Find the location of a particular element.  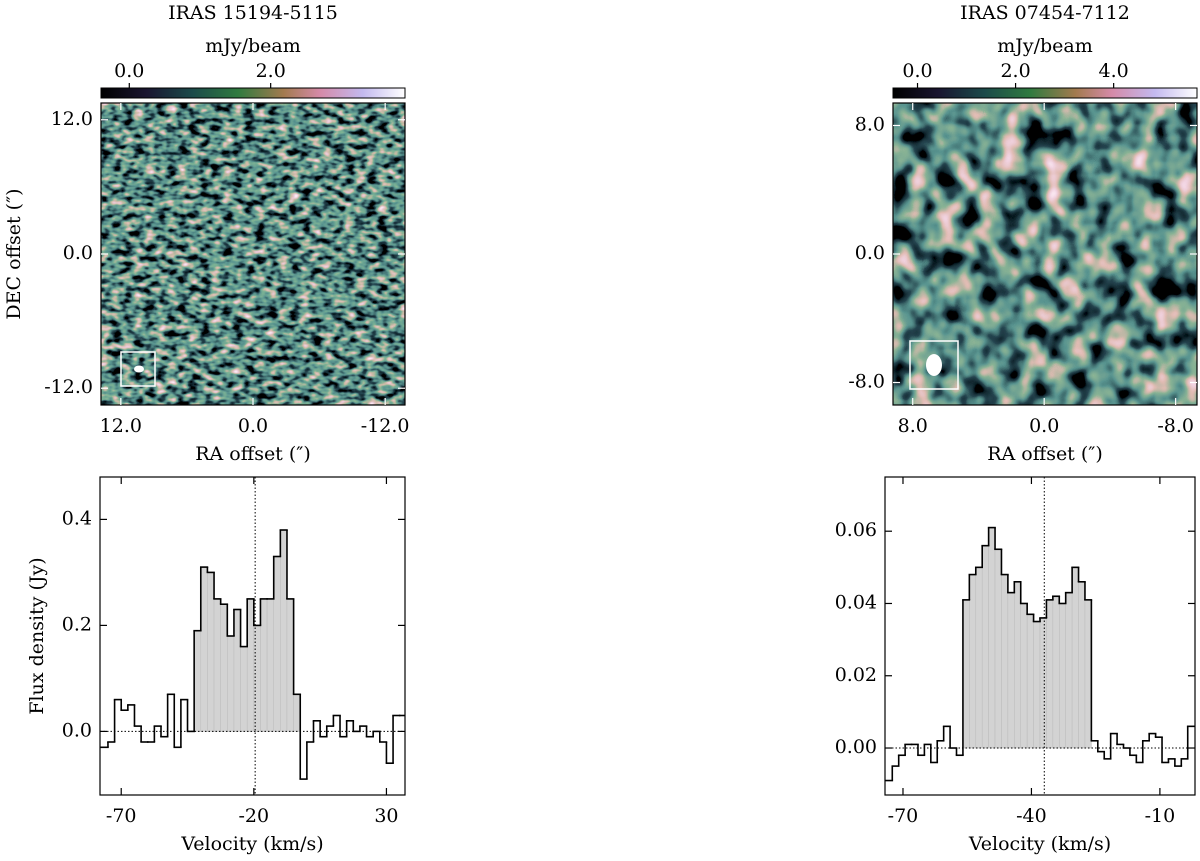

y-tick-label: 8.0 is located at coordinates (870, 124).